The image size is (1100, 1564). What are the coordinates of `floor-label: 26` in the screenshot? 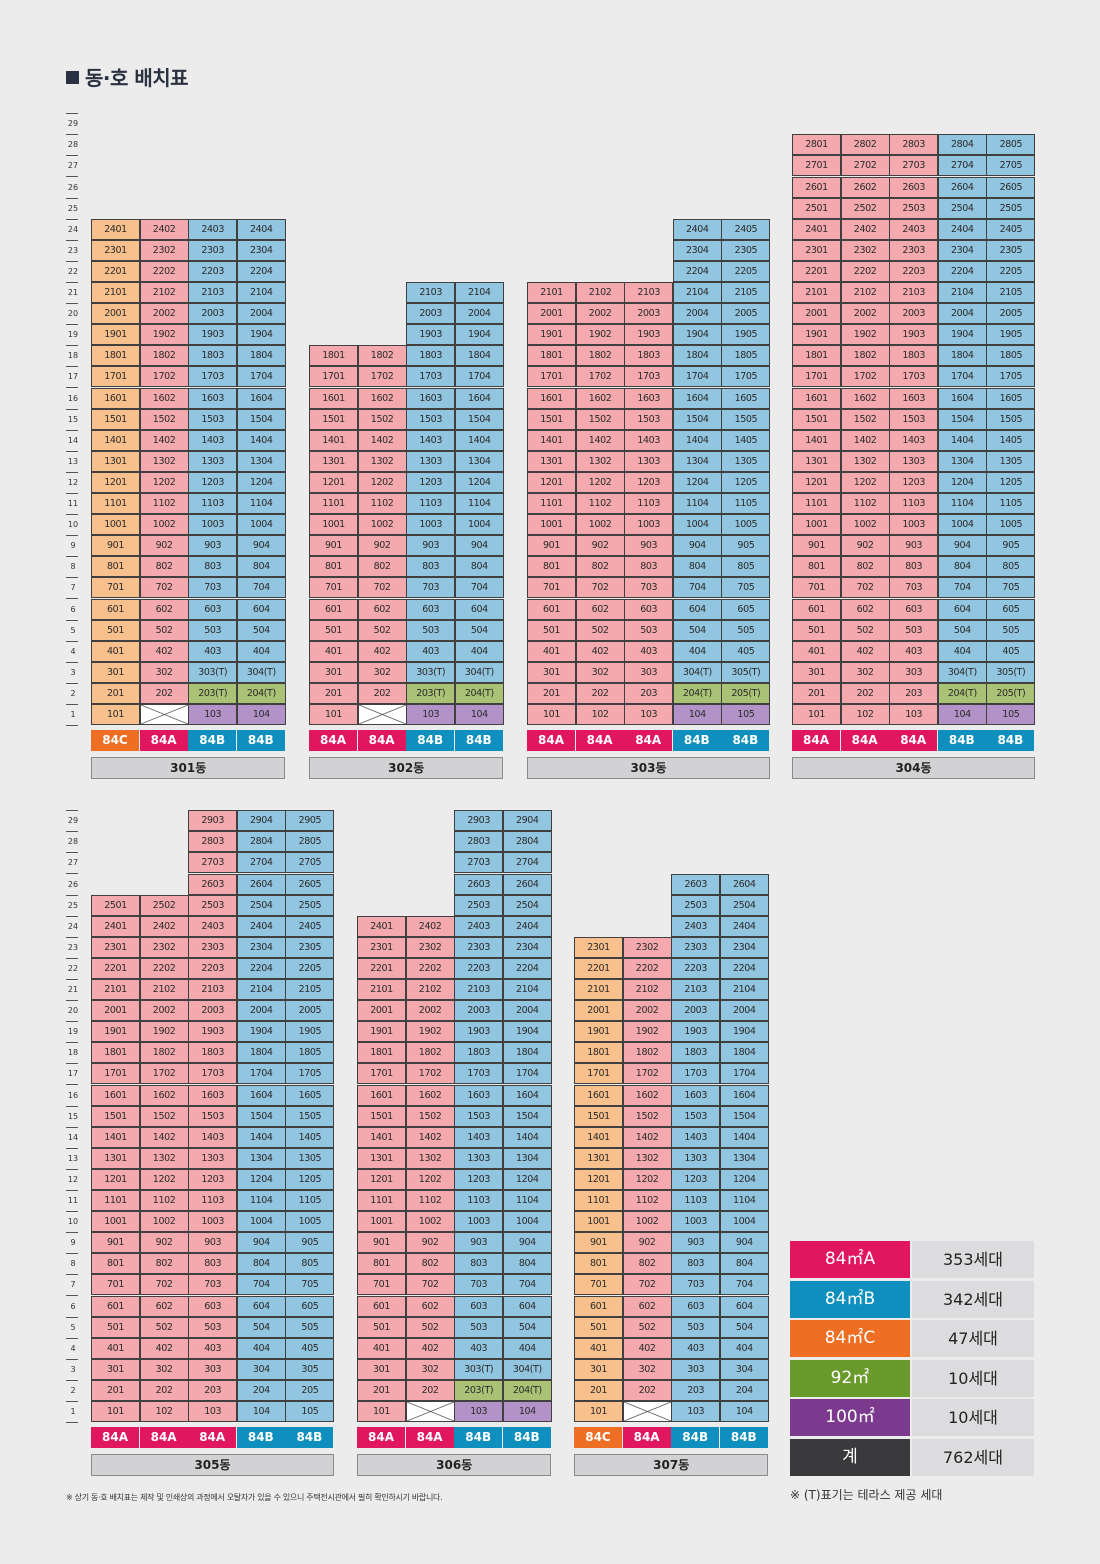 It's located at (73, 884).